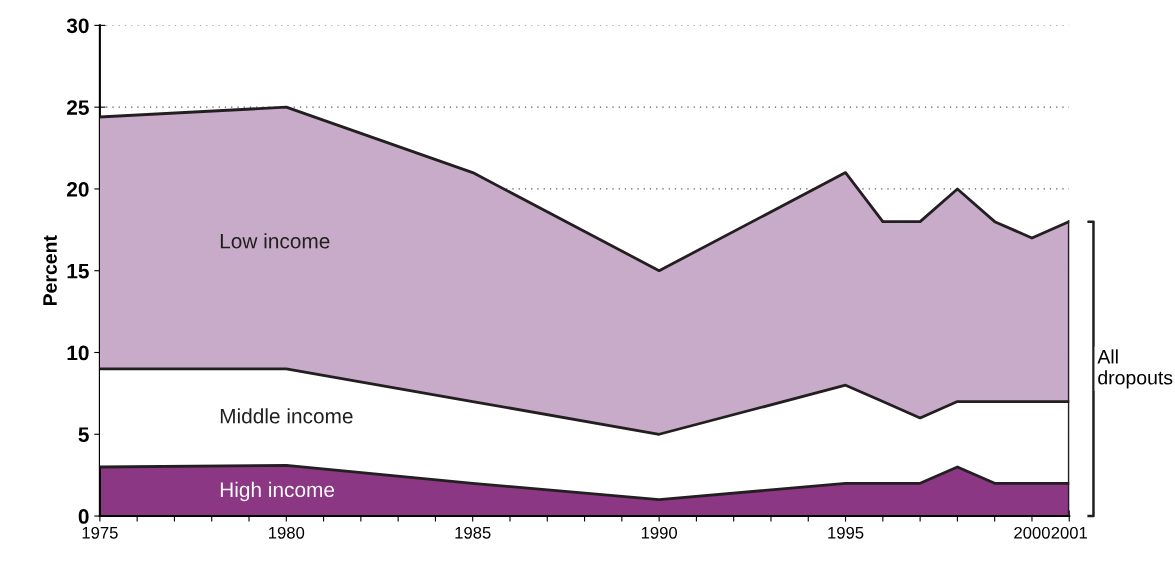 The height and width of the screenshot is (564, 1175). Describe the element at coordinates (78, 107) in the screenshot. I see `y-tick-label: 25` at that location.